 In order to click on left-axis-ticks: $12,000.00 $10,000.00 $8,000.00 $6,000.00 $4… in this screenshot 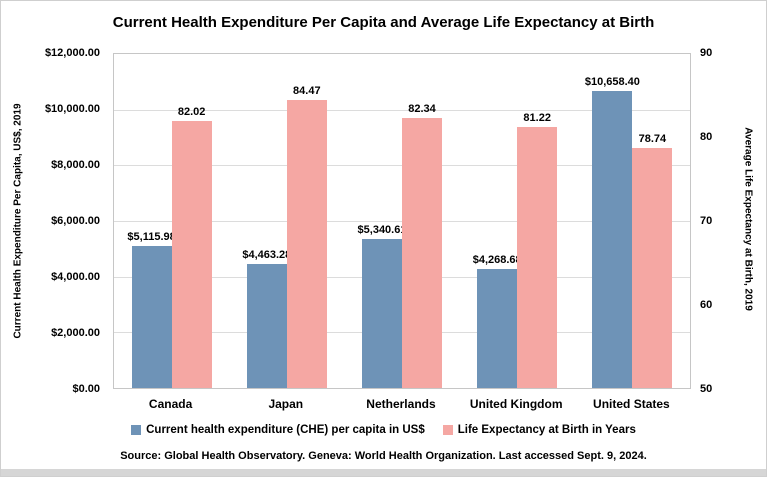, I will do `click(54, 221)`.